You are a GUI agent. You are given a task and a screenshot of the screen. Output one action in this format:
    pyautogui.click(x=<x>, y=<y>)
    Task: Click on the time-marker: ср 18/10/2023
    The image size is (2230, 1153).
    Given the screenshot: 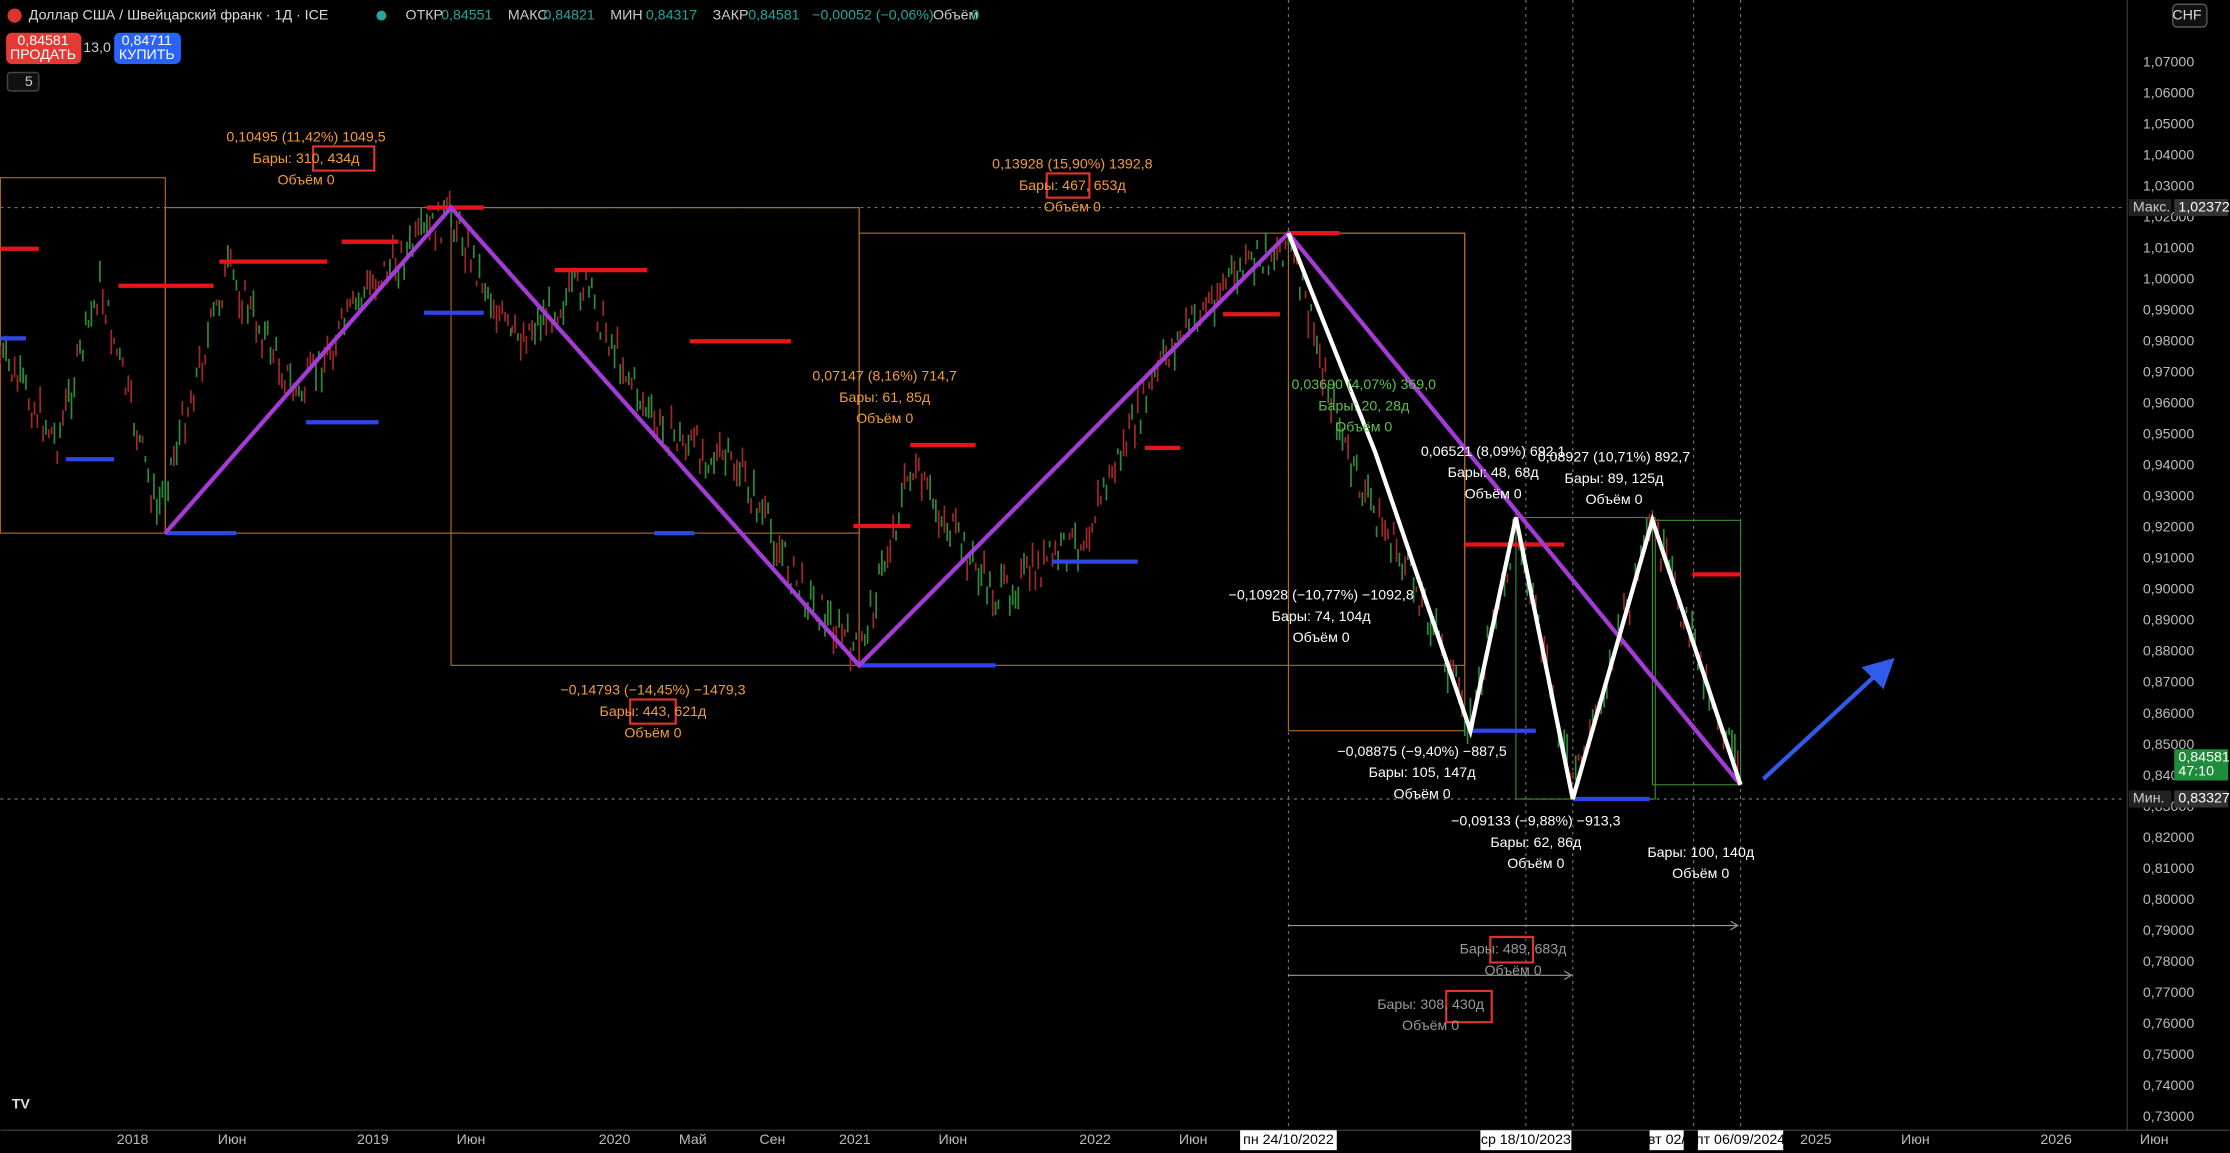 What is the action you would take?
    pyautogui.click(x=1526, y=1140)
    